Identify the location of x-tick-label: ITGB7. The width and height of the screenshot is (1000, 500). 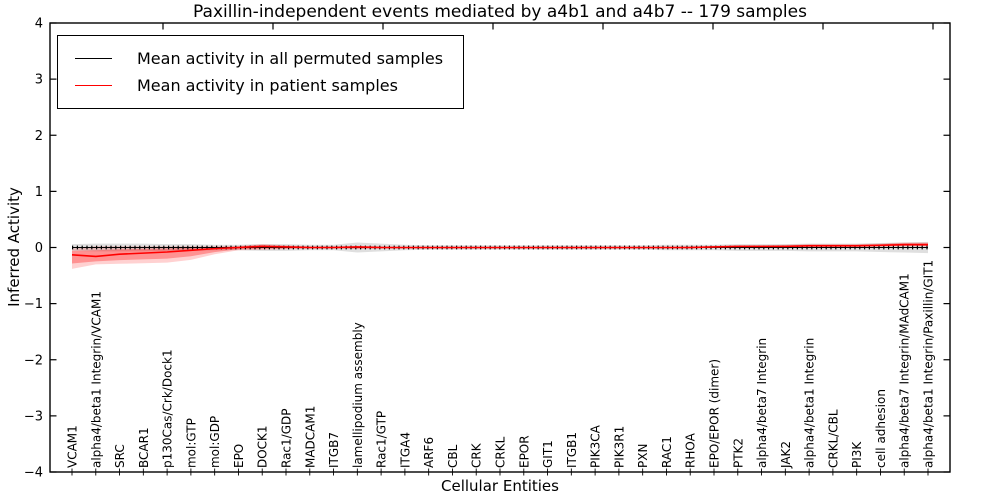
(334, 450).